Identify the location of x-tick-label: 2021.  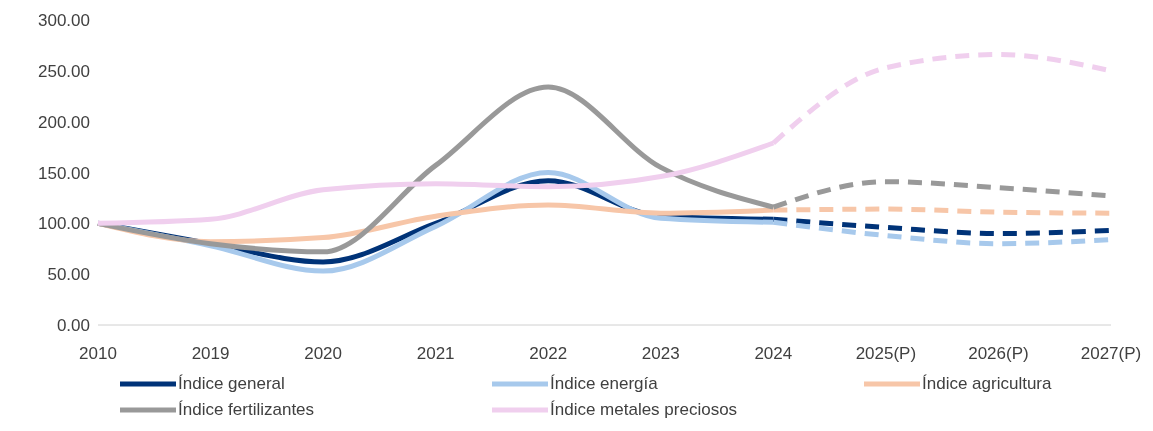
(435, 354).